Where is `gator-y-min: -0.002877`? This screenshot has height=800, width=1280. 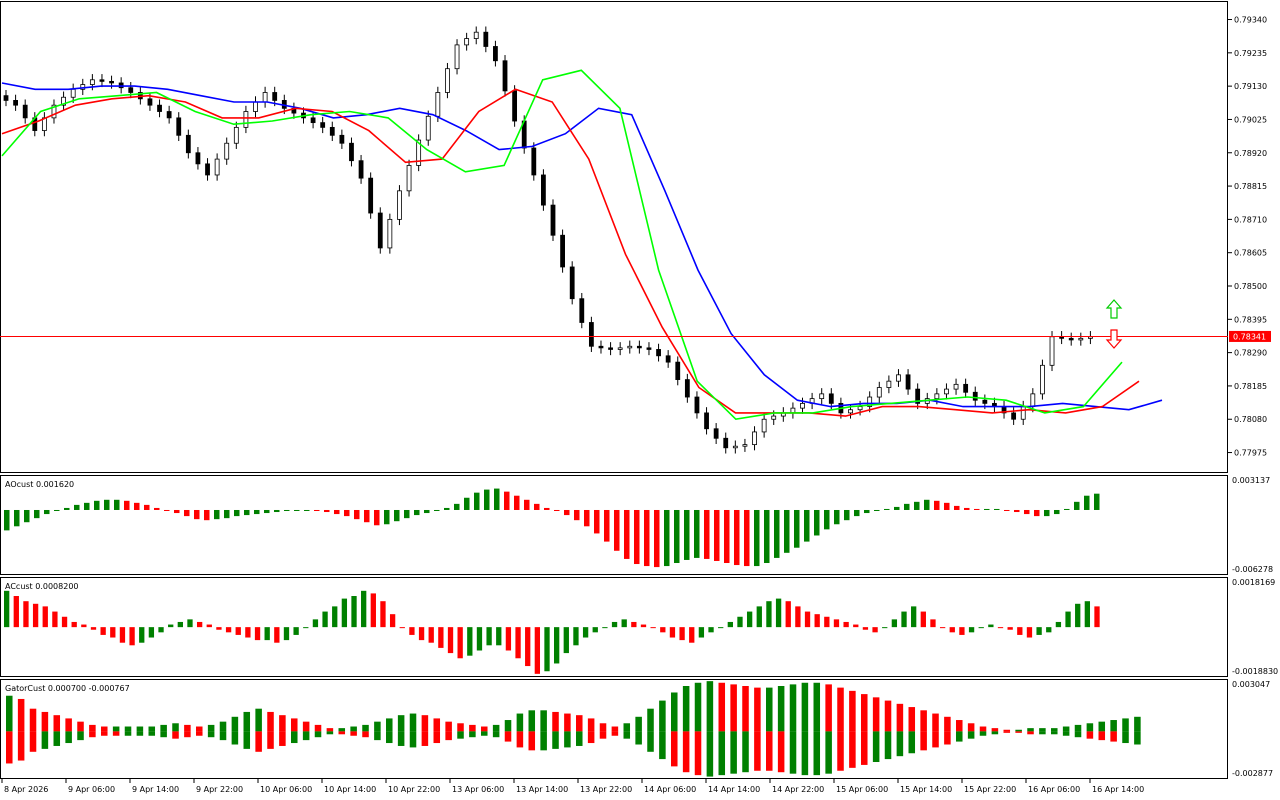 gator-y-min: -0.002877 is located at coordinates (1252, 773).